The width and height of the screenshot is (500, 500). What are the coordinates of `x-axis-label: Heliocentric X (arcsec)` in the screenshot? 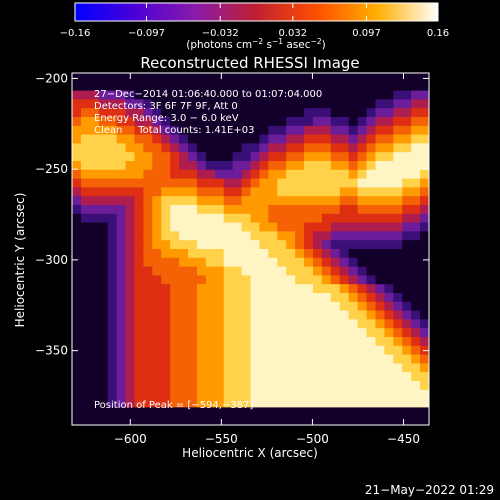 It's located at (250, 453).